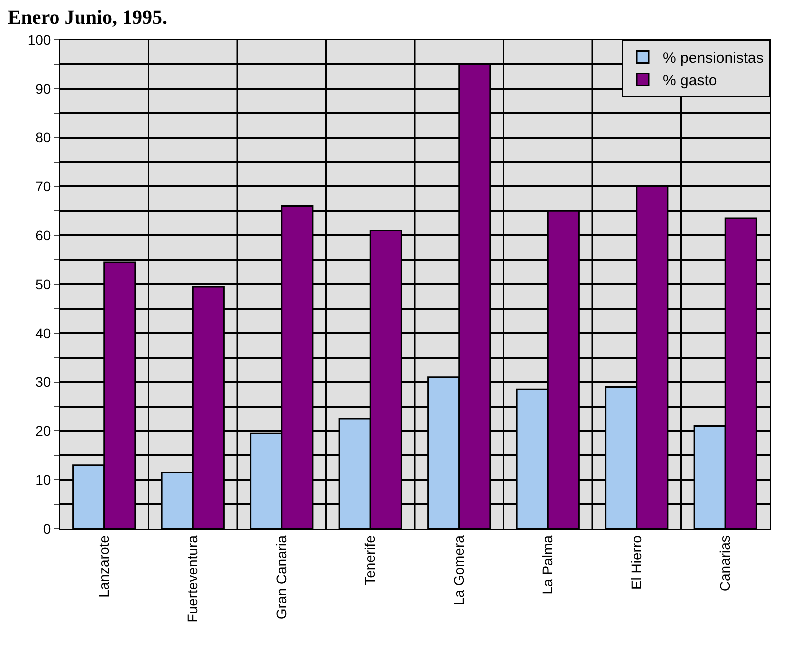  Describe the element at coordinates (47, 528) in the screenshot. I see `y-tick-label: 0` at that location.